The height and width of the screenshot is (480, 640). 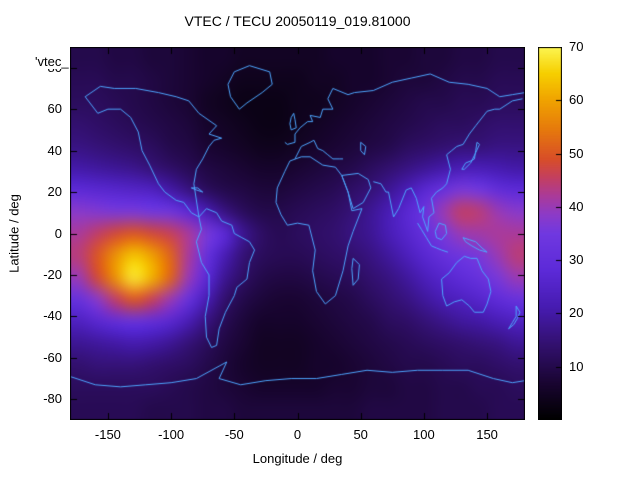 What do you see at coordinates (52, 274) in the screenshot?
I see `y-tick-label: -20` at bounding box center [52, 274].